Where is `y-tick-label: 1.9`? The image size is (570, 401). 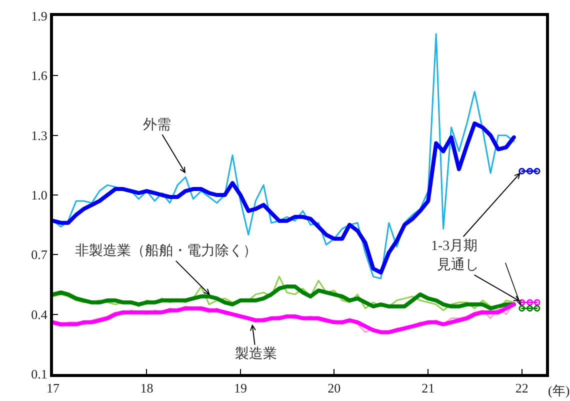 y-tick-label: 1.9 is located at coordinates (39, 16).